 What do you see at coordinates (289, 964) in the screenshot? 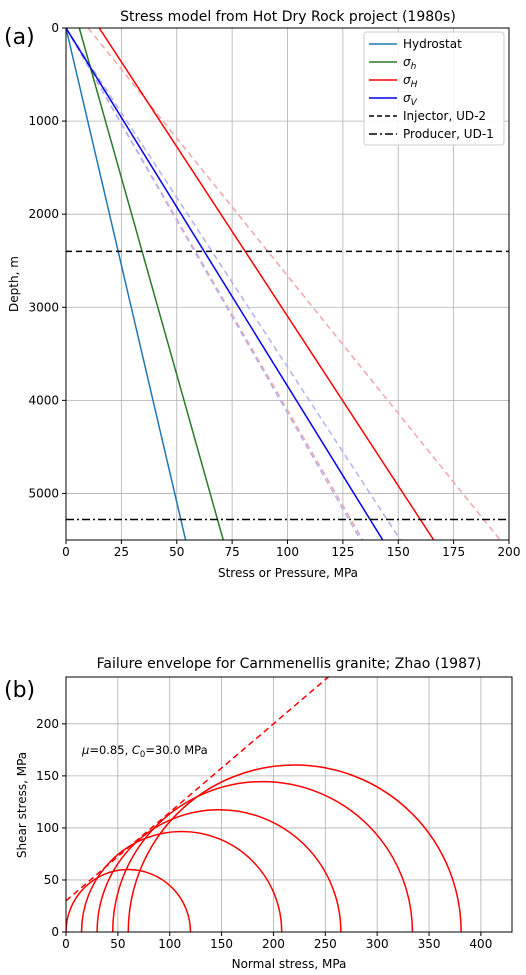
I see `chart-b-xlabel: Normal stress, MPa` at bounding box center [289, 964].